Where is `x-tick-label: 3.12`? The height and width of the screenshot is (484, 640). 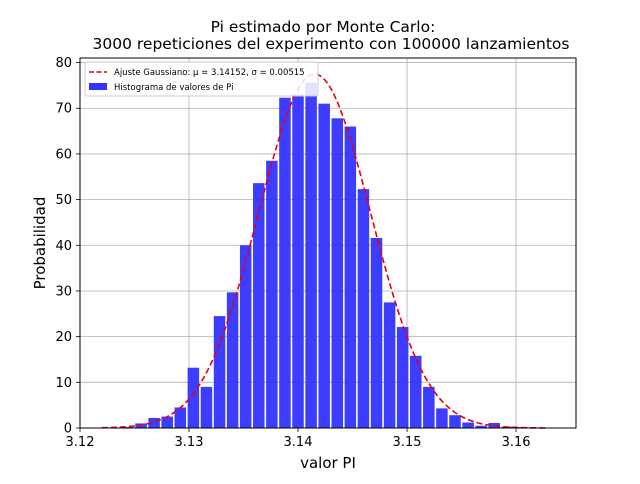
x-tick-label: 3.12 is located at coordinates (80, 442).